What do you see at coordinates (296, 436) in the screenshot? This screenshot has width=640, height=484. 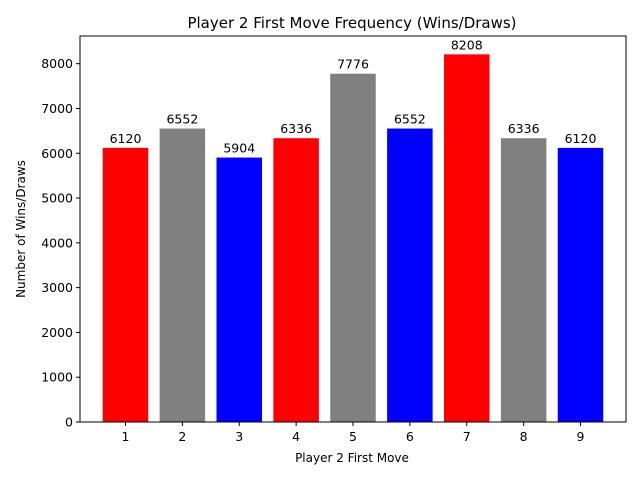 I see `x-tick-label-4: 4` at bounding box center [296, 436].